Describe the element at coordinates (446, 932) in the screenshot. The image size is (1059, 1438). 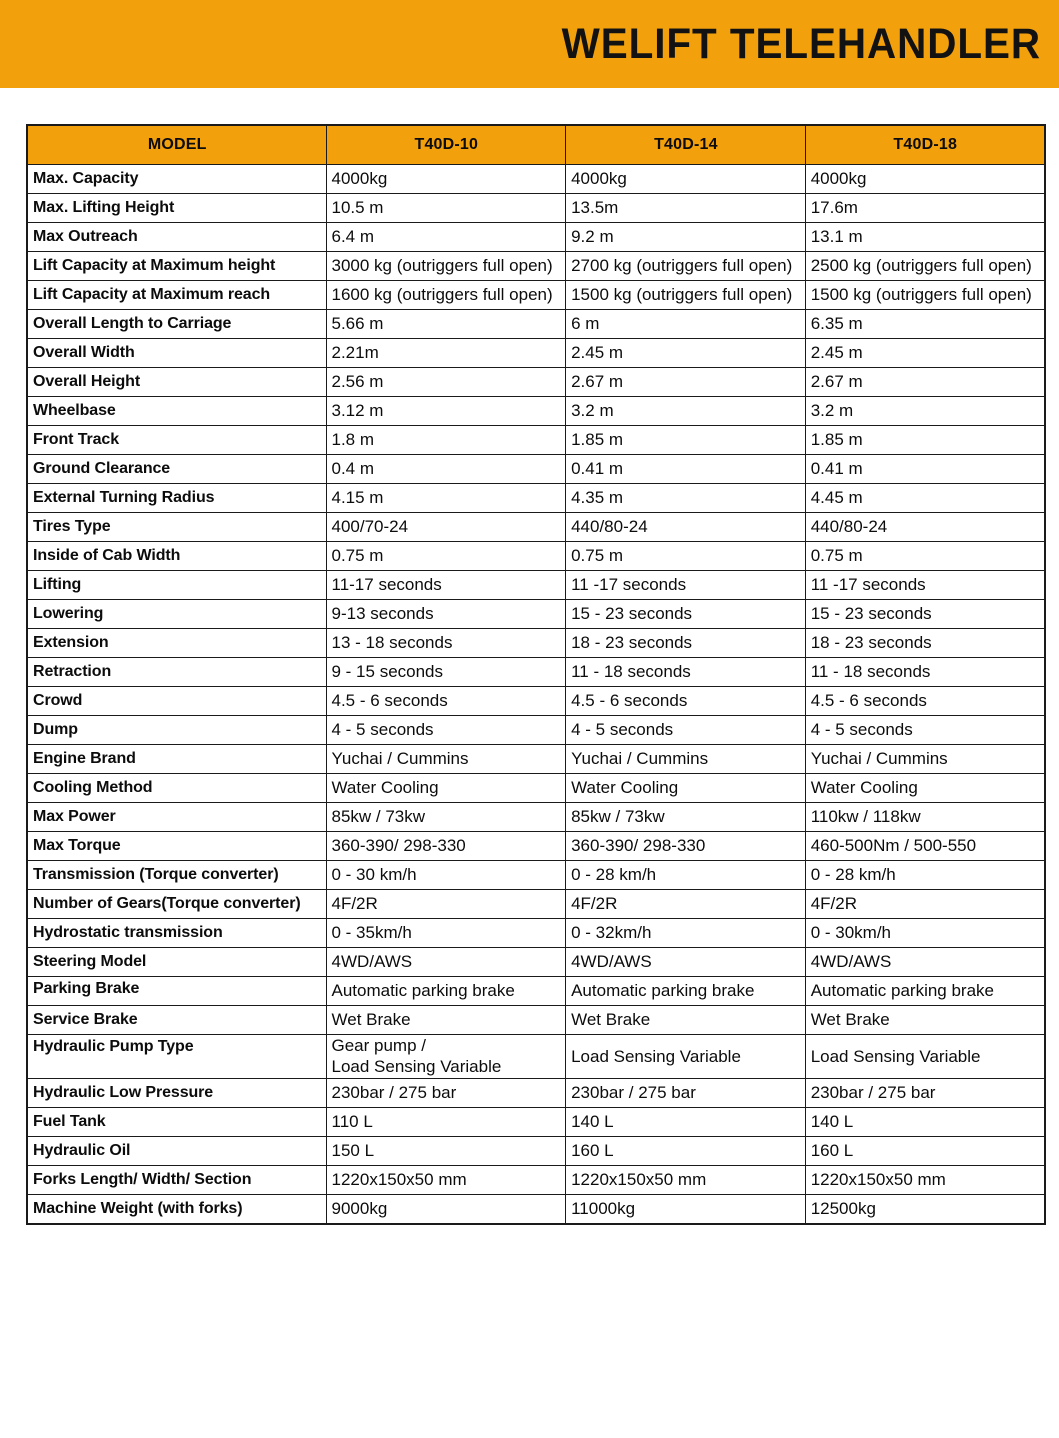
I see `row-value: 0 - 35km/h` at that location.